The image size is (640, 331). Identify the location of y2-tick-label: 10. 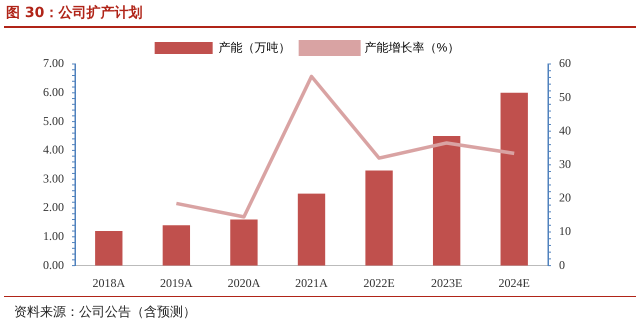
(565, 231).